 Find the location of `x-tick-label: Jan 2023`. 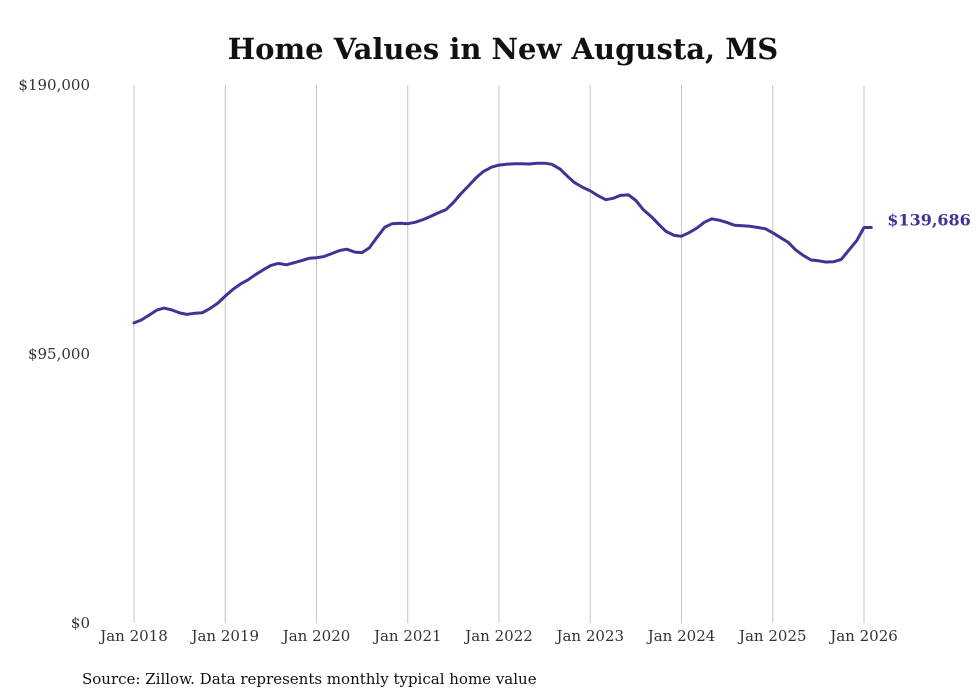

x-tick-label: Jan 2023 is located at coordinates (589, 636).